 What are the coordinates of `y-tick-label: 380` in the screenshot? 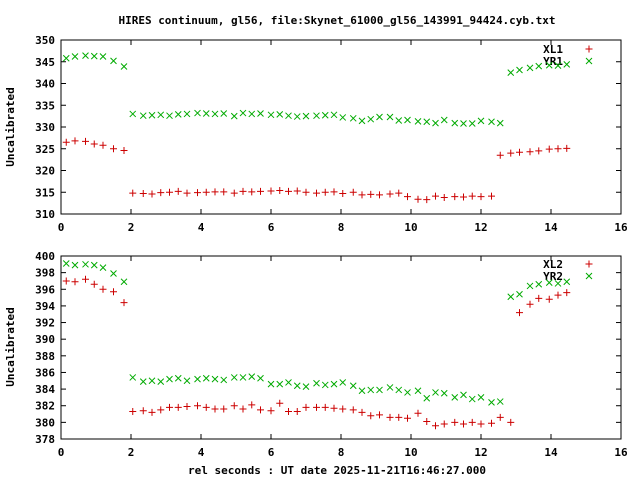 It's located at (45, 422).